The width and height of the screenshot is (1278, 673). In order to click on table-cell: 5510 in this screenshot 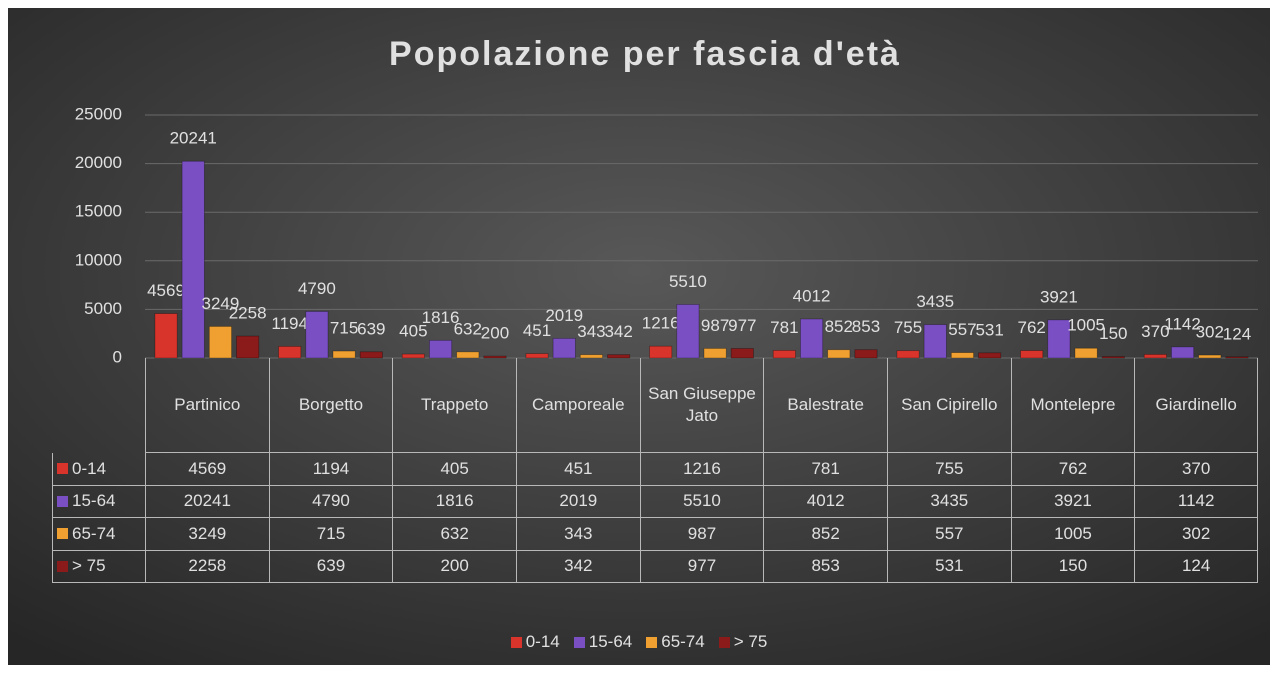, I will do `click(701, 501)`.